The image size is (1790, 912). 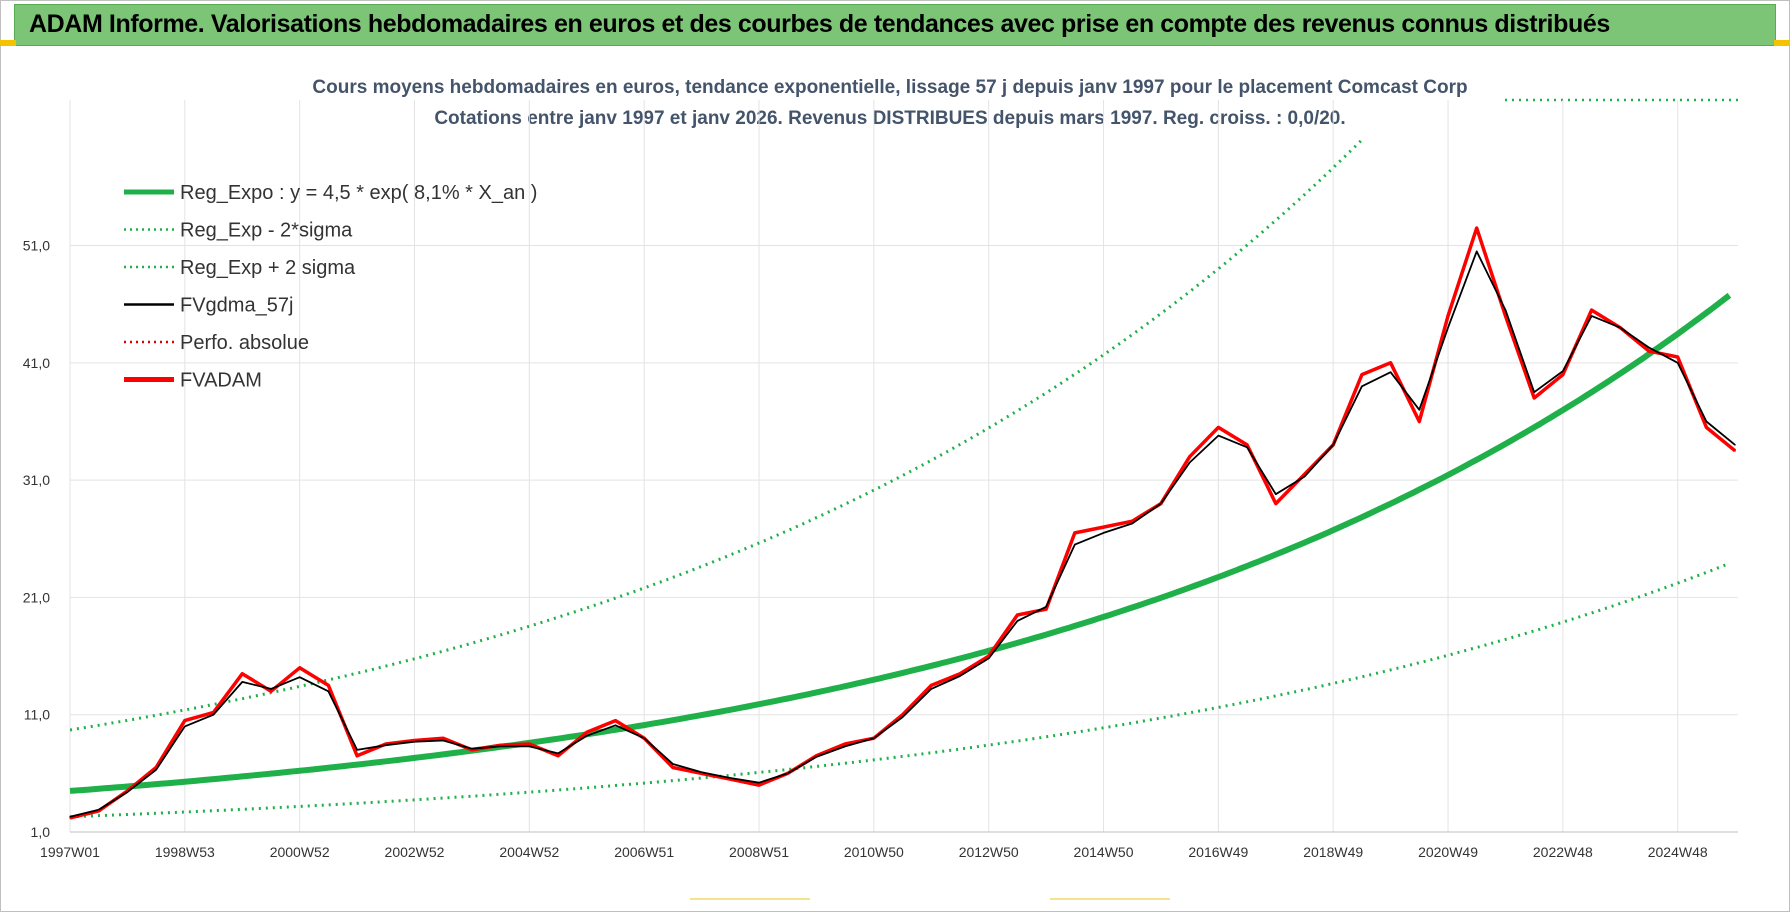 I want to click on y-tick-label: 41,0, so click(x=36, y=363).